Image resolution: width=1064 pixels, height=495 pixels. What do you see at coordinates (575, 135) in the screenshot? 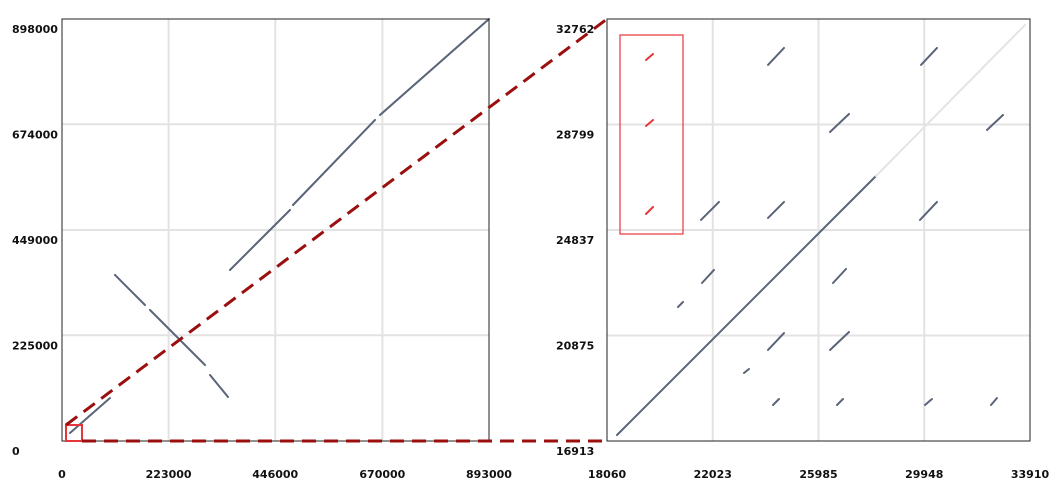
I see `y-tick-label: 28799` at bounding box center [575, 135].